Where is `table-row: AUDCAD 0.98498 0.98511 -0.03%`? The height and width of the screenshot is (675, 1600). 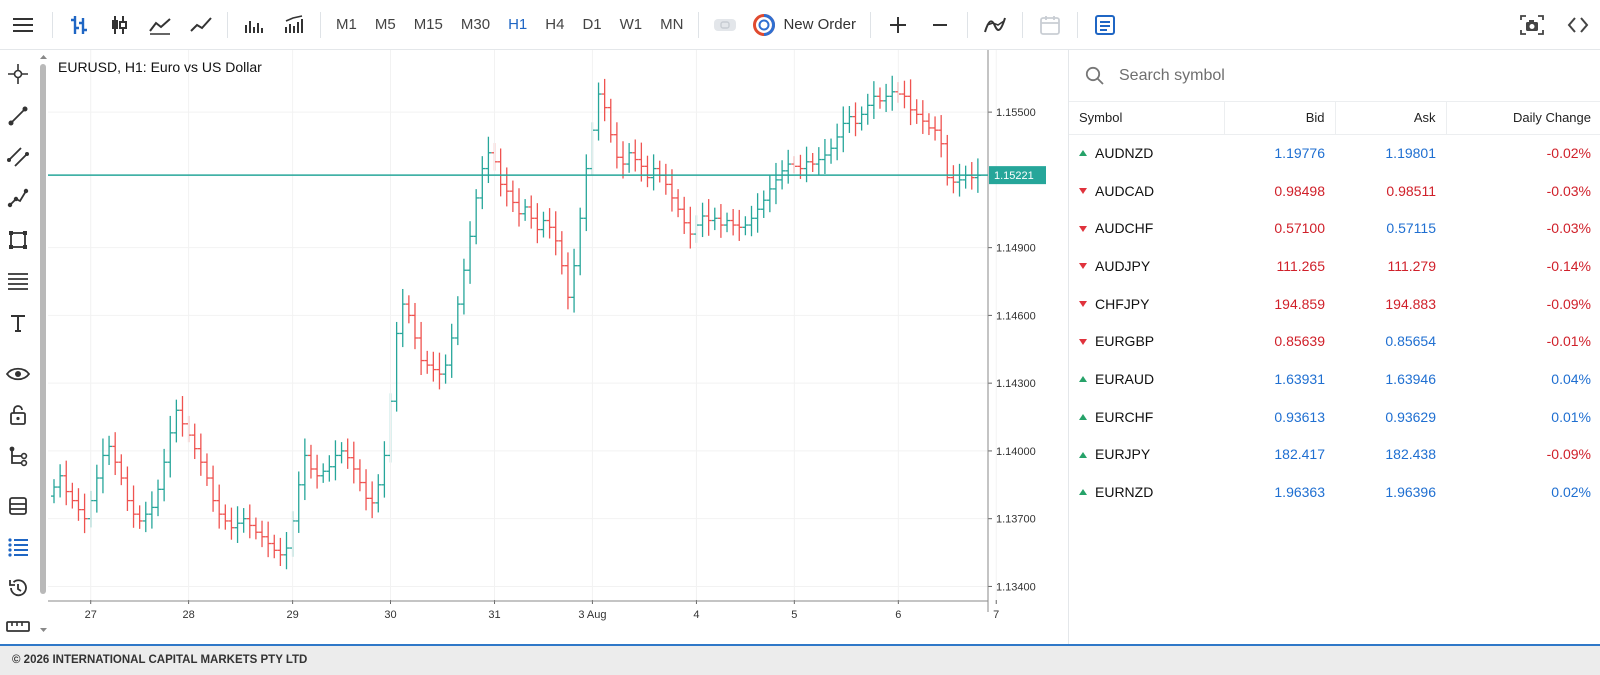
table-row: AUDCAD 0.98498 0.98511 -0.03% is located at coordinates (1334, 191).